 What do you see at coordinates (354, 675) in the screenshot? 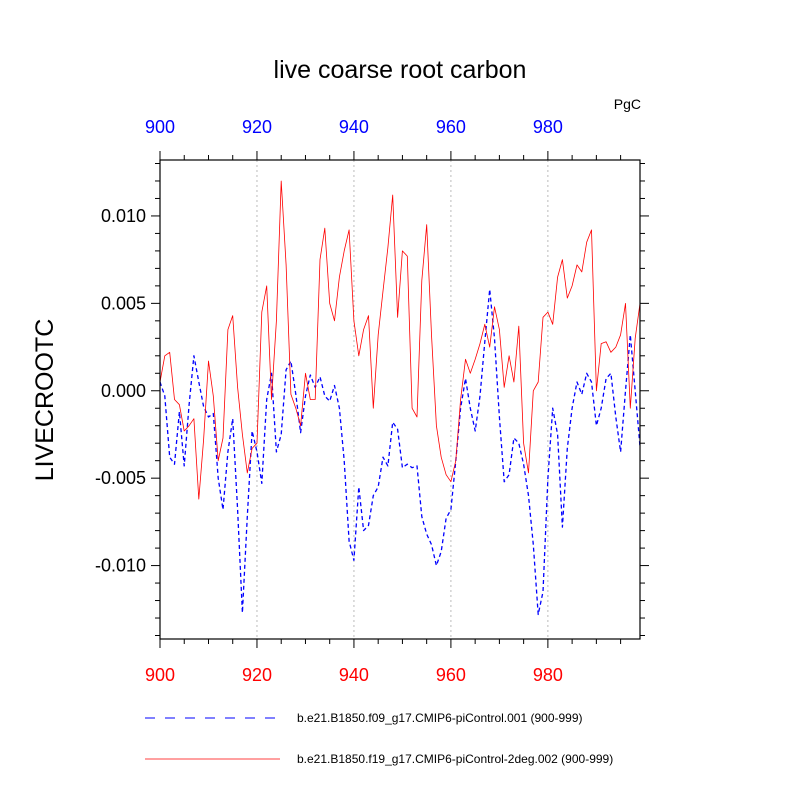
I see `x-tick-label-bottom-940: 940` at bounding box center [354, 675].